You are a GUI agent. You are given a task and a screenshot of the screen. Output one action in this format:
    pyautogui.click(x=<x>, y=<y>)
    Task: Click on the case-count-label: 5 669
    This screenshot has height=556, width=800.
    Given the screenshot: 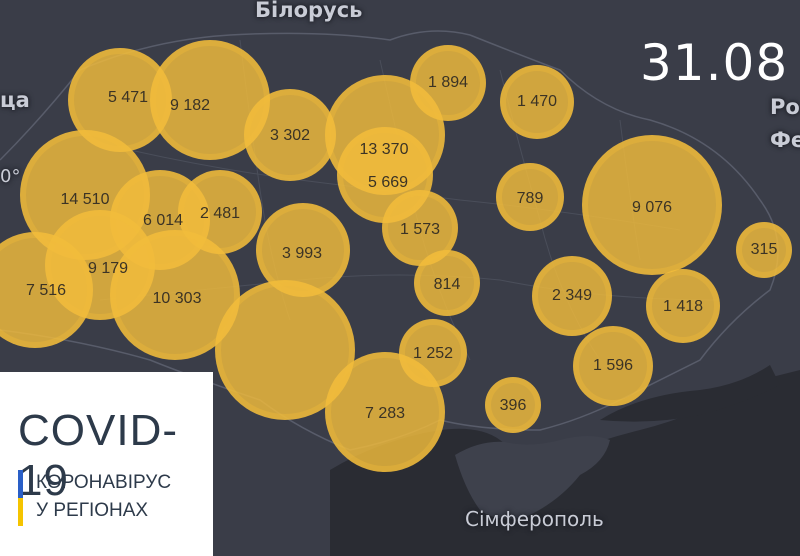 What is the action you would take?
    pyautogui.click(x=388, y=182)
    